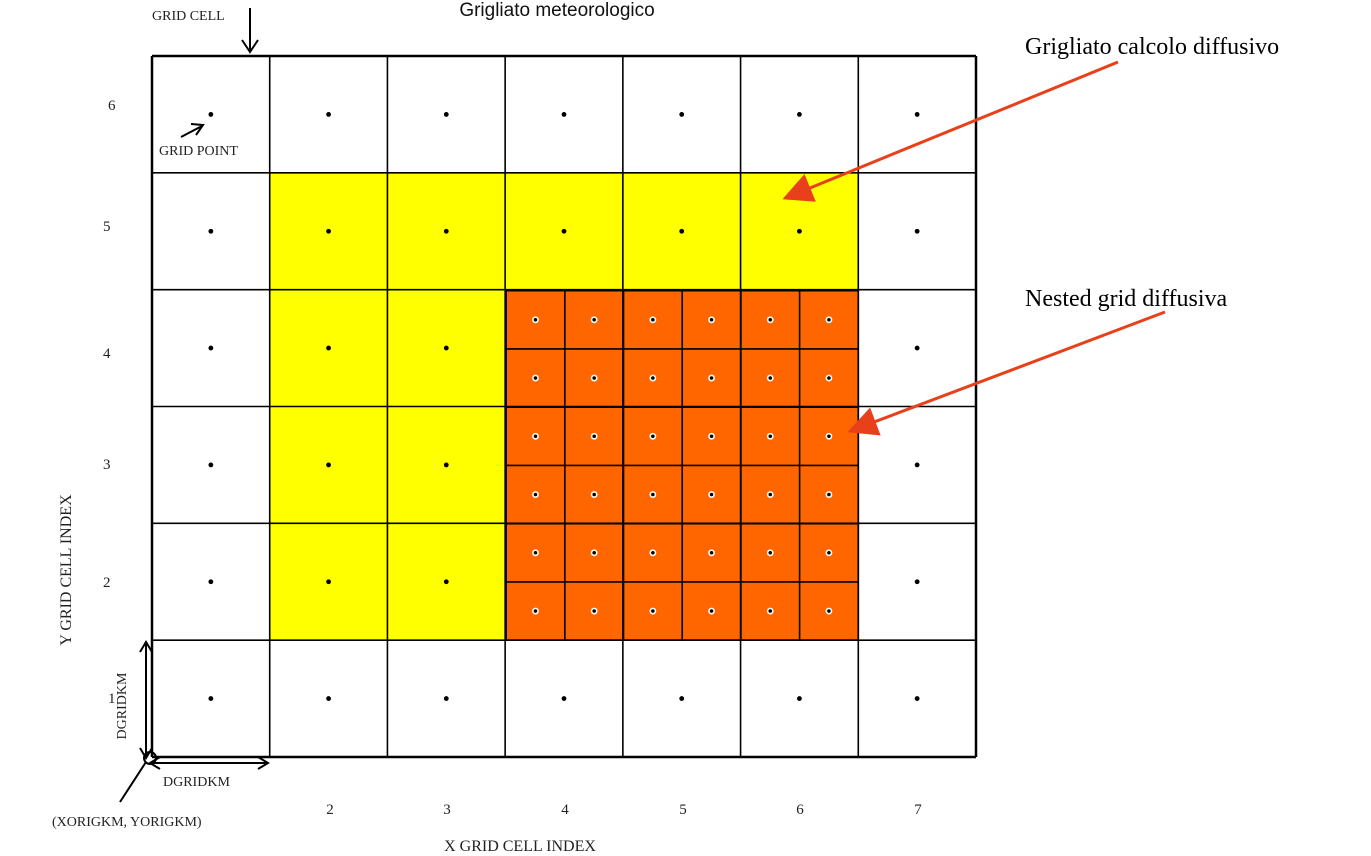  What do you see at coordinates (196, 782) in the screenshot?
I see `dgridkm-horizontal-label: DGRIDKM` at bounding box center [196, 782].